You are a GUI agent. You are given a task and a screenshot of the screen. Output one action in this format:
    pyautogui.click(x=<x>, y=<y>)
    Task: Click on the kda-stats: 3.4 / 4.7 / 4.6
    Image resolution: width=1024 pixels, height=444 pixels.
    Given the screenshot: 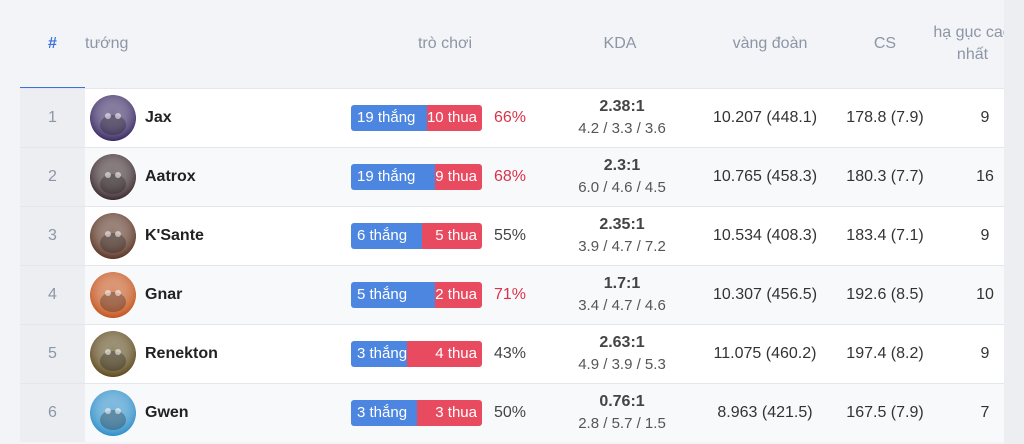 What is the action you would take?
    pyautogui.click(x=622, y=305)
    